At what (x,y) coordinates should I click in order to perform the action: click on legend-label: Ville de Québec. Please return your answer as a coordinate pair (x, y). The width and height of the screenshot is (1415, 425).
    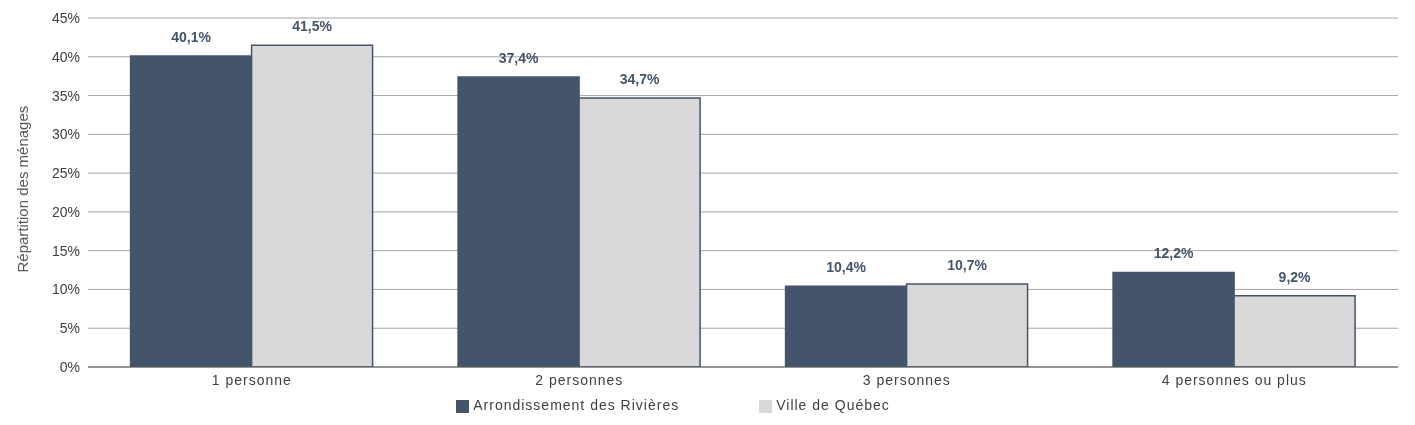
    Looking at the image, I should click on (833, 405).